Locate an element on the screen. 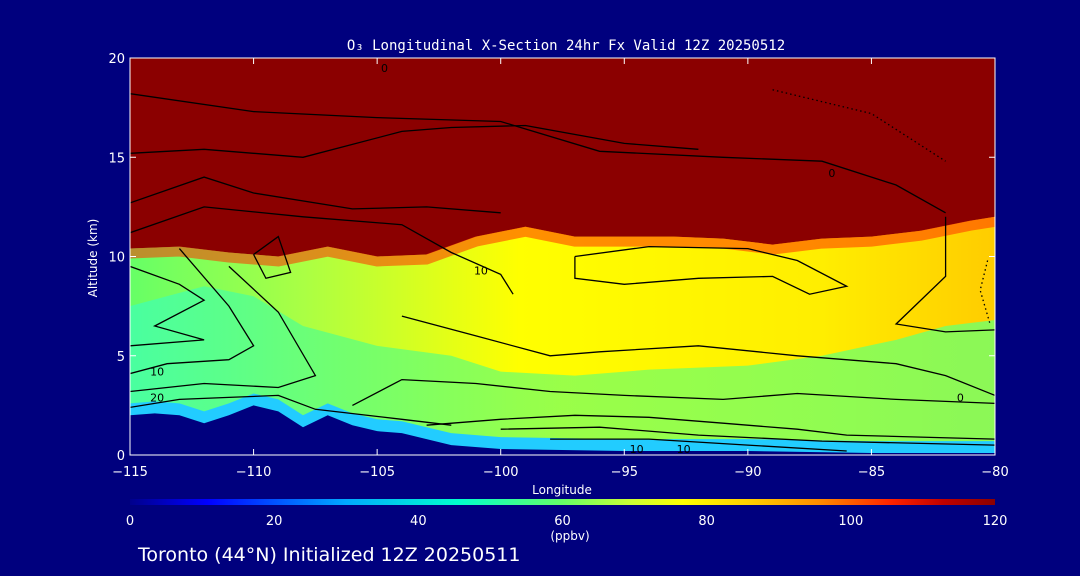 This screenshot has width=1080, height=576. y-axis-label: Altitude (km) is located at coordinates (93, 258).